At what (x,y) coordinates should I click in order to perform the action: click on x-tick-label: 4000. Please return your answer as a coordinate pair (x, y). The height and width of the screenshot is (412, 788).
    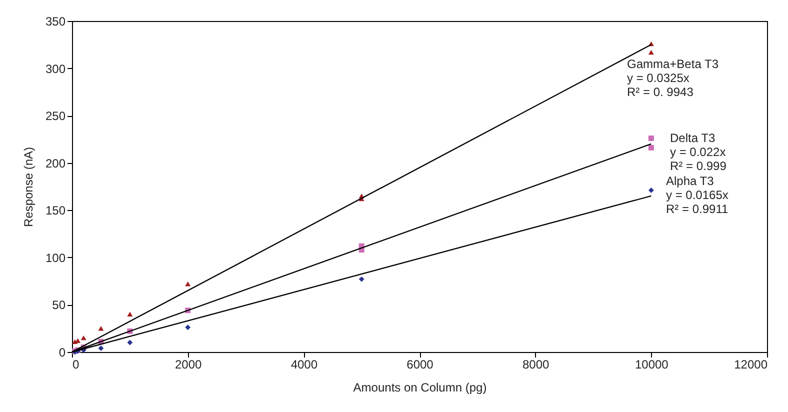
    Looking at the image, I should click on (304, 365).